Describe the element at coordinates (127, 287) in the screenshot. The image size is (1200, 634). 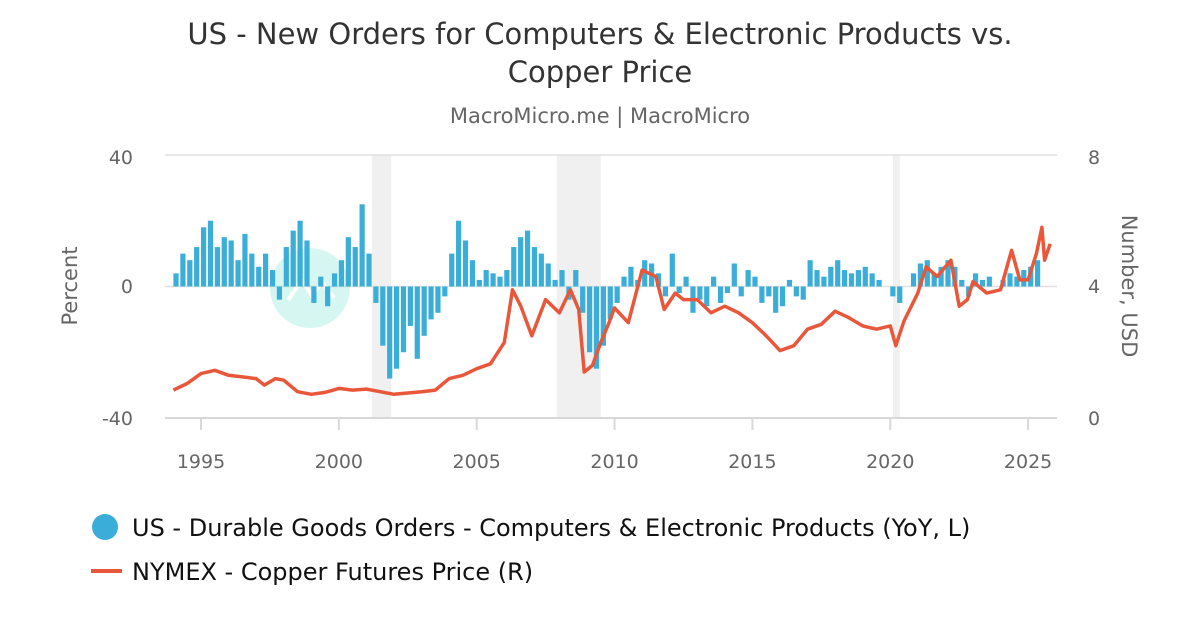
I see `left-tick-0: 0` at that location.